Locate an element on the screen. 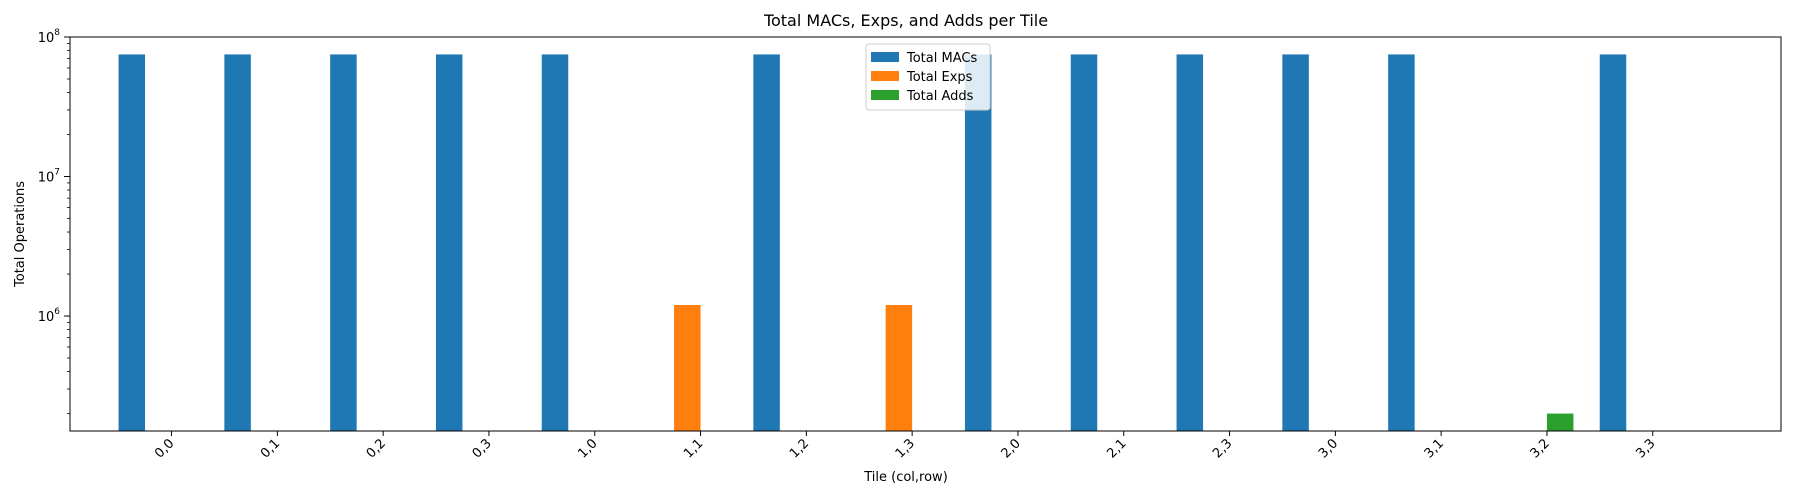 The width and height of the screenshot is (1800, 500). y-axis: 10⁶ 10⁷ 10⁸ is located at coordinates (54, 221).